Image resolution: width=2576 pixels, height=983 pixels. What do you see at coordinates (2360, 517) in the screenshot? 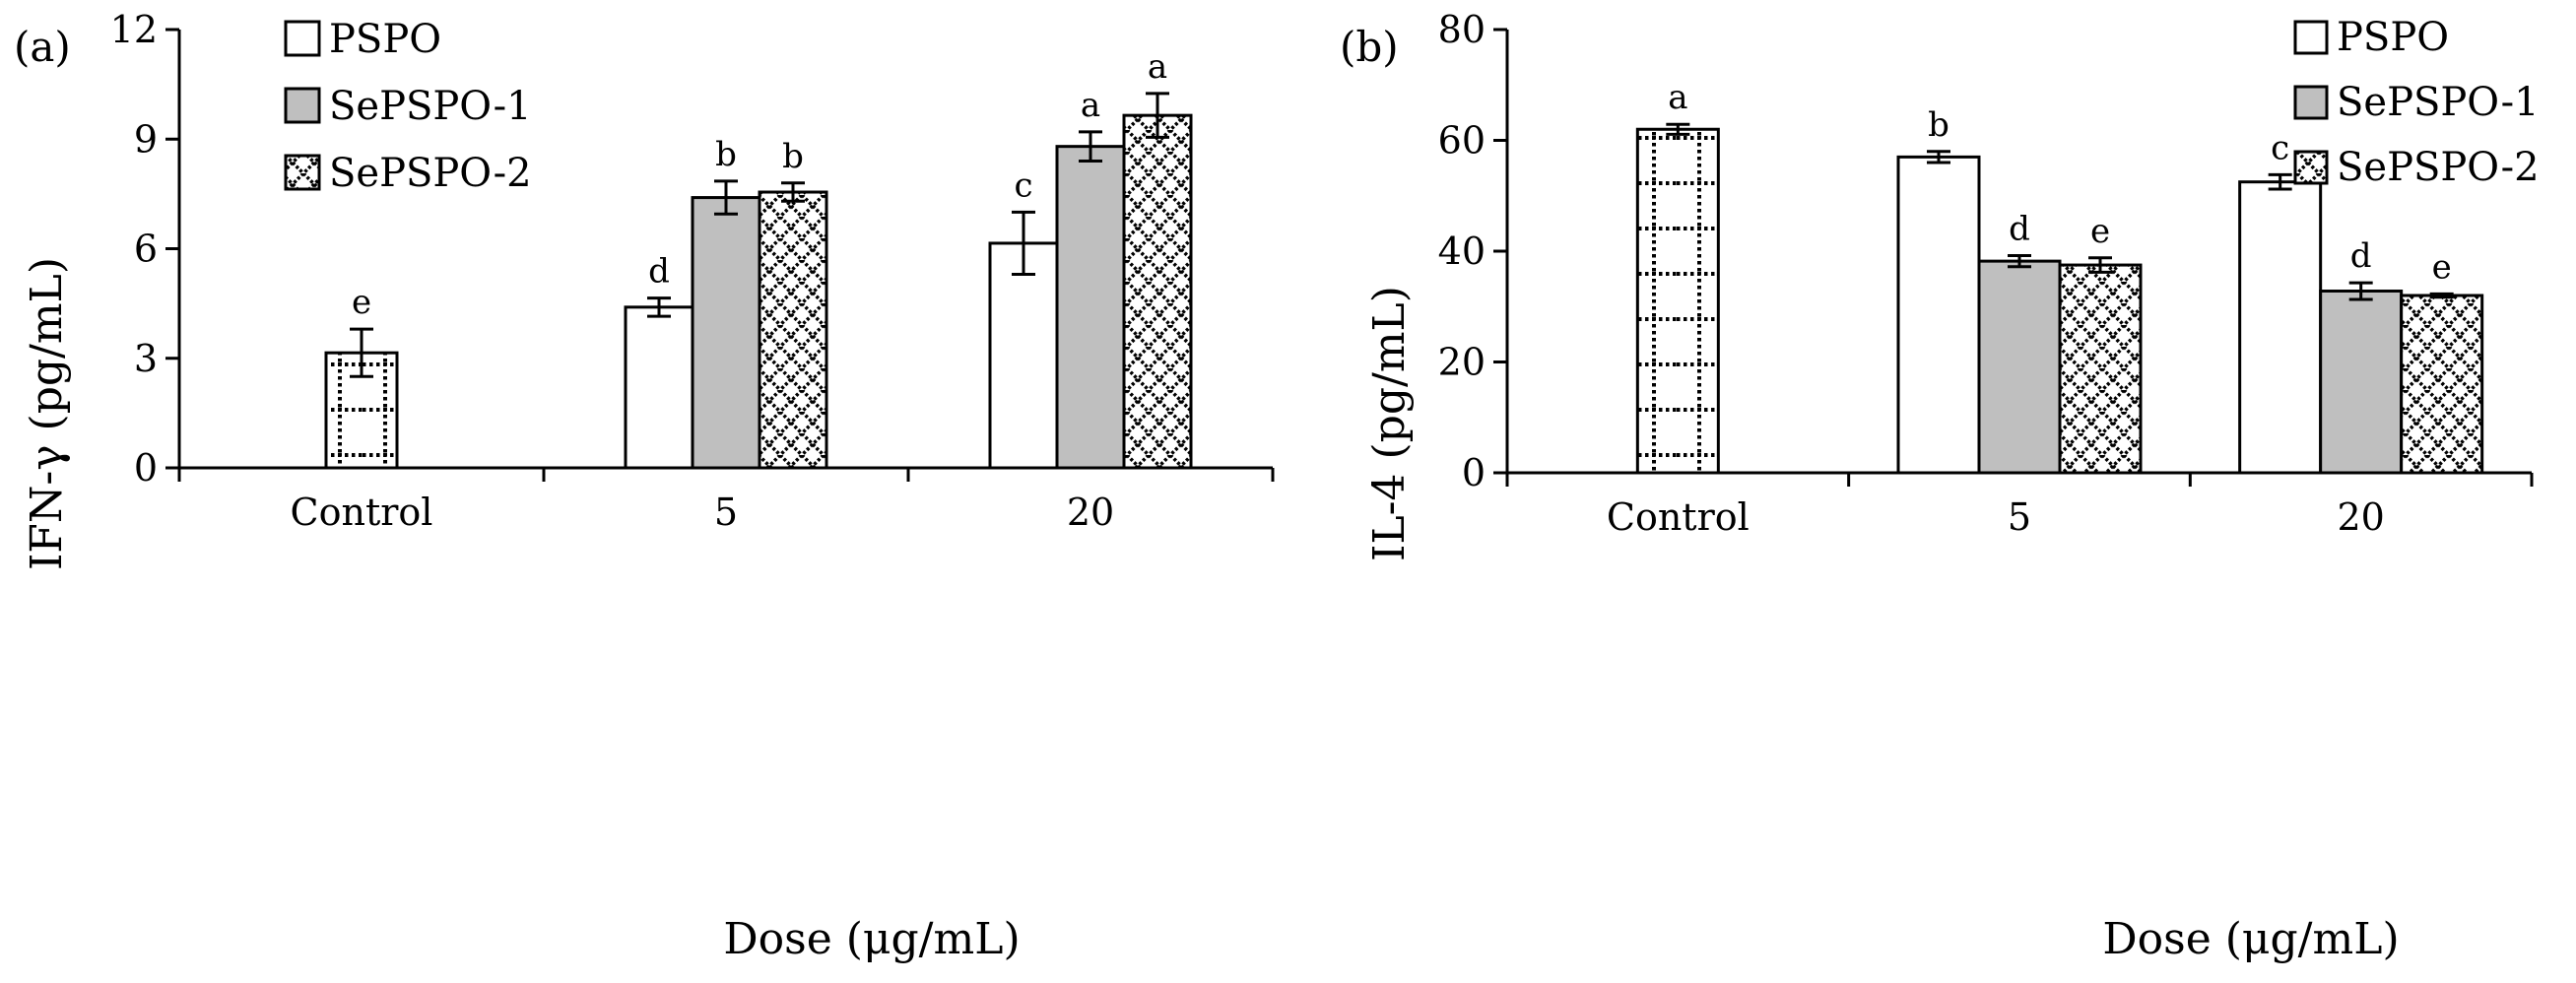
I see `panel-b-x-tick-label: 20` at bounding box center [2360, 517].